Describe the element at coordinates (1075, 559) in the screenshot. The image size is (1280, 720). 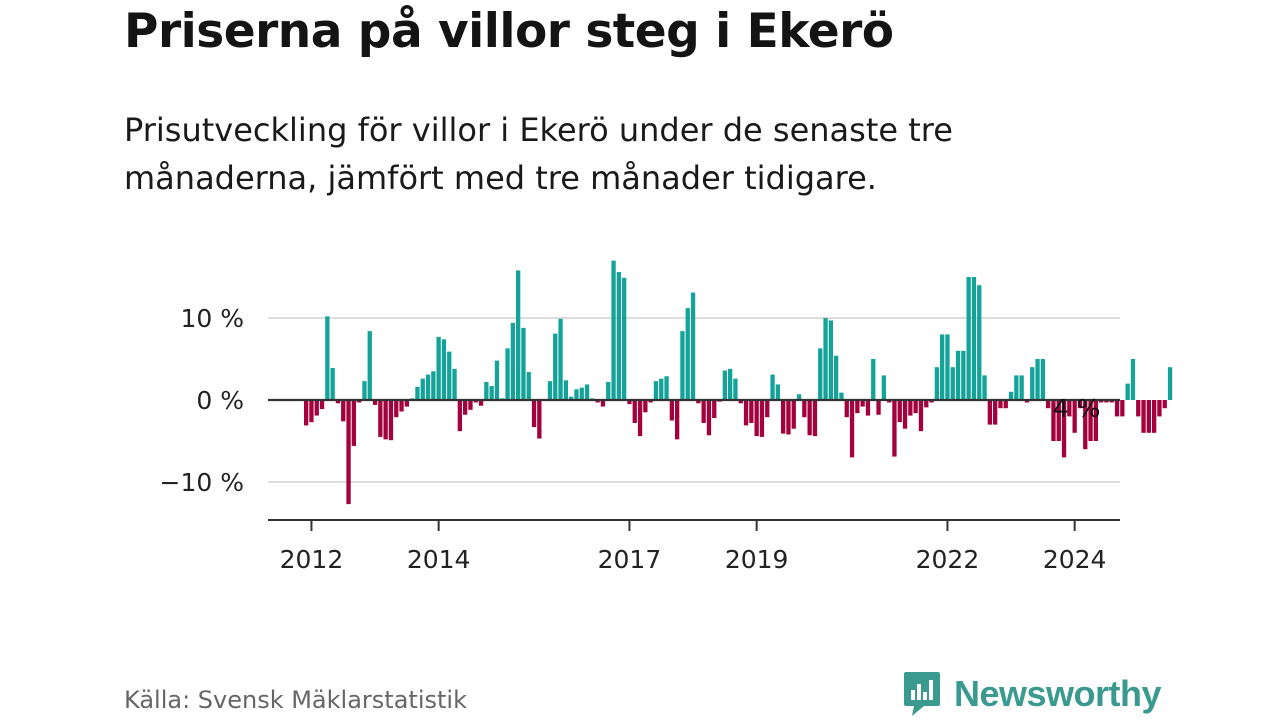
I see `x-tick-label: 2024` at that location.